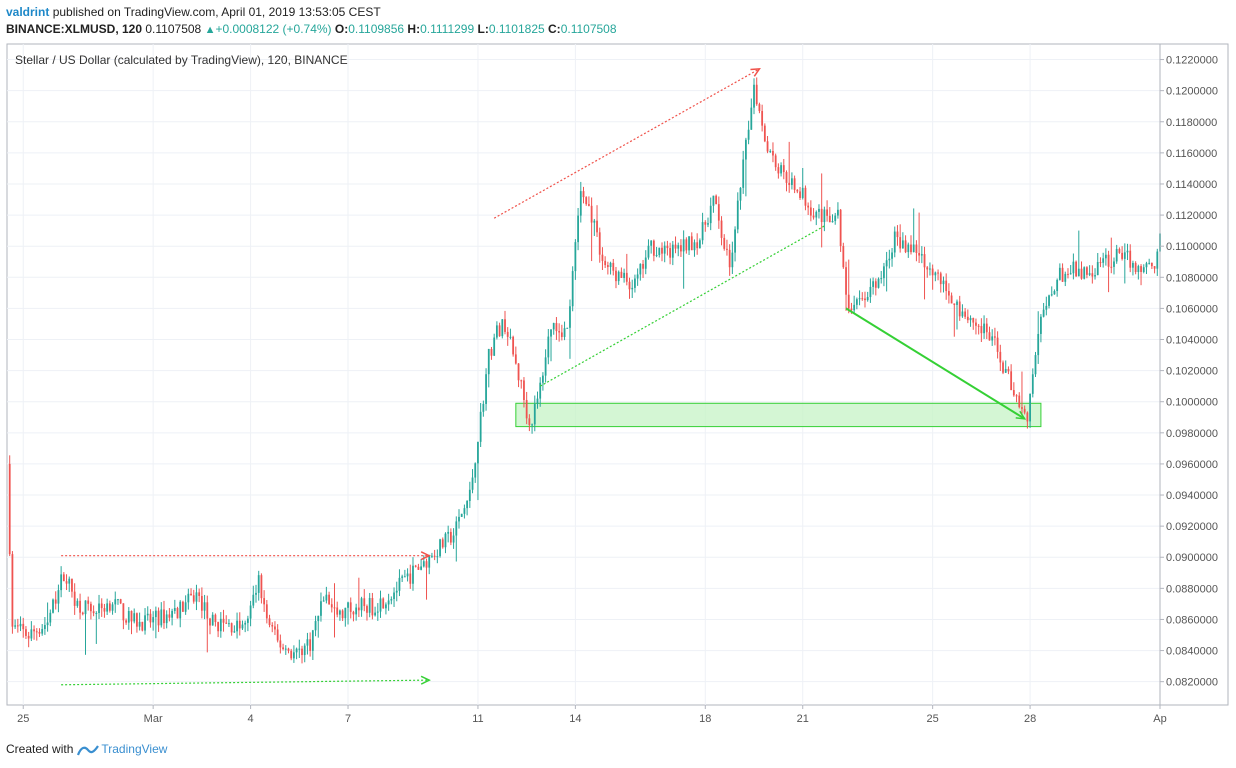 The height and width of the screenshot is (768, 1236). What do you see at coordinates (1192, 434) in the screenshot?
I see `y-tick-label: 0.0980000` at bounding box center [1192, 434].